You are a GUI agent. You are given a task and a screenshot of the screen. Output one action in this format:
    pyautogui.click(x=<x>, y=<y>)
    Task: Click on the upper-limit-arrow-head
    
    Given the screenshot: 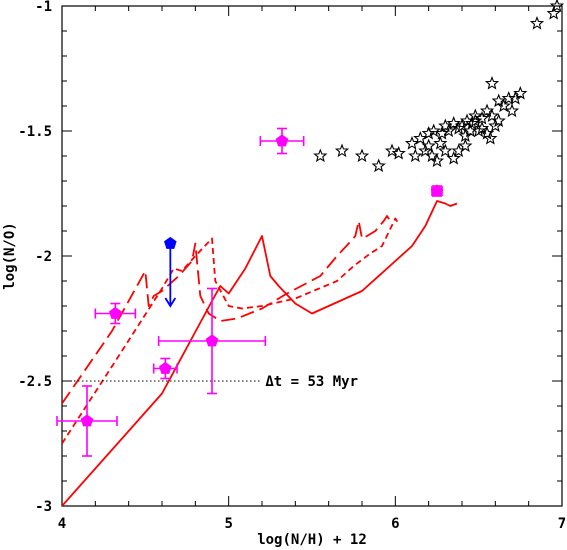 What is the action you would take?
    pyautogui.click(x=170, y=302)
    